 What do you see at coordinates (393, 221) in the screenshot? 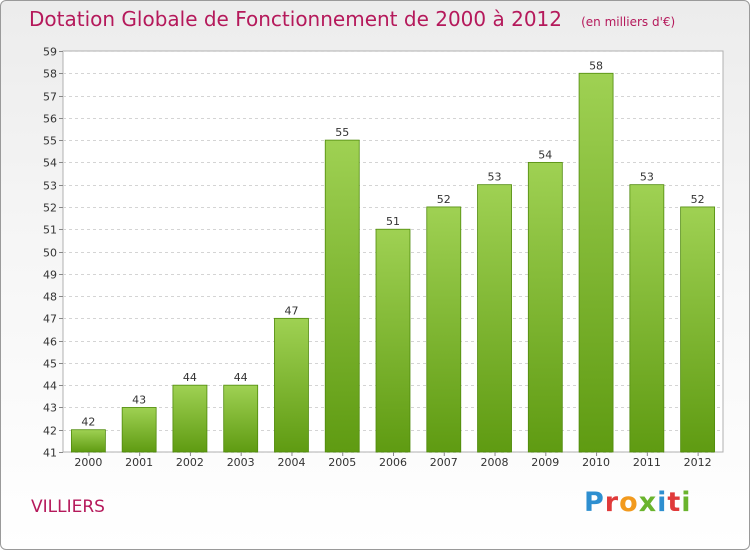
I see `bar-value-label: 51` at bounding box center [393, 221].